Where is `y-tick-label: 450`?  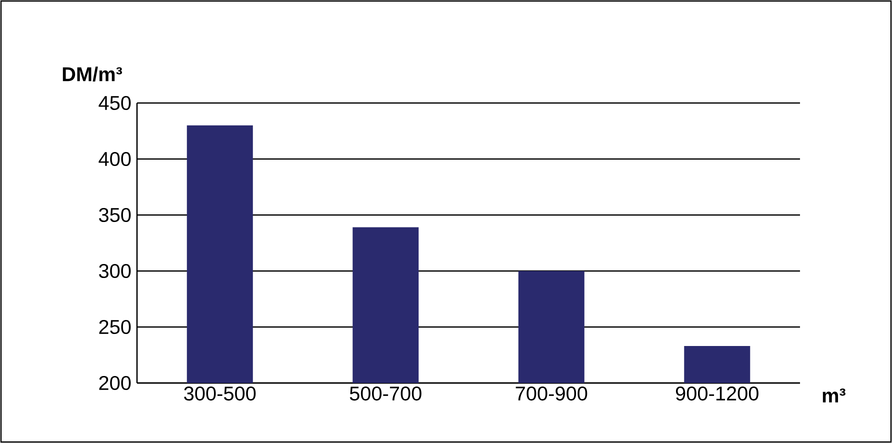 y-tick-label: 450 is located at coordinates (114, 103).